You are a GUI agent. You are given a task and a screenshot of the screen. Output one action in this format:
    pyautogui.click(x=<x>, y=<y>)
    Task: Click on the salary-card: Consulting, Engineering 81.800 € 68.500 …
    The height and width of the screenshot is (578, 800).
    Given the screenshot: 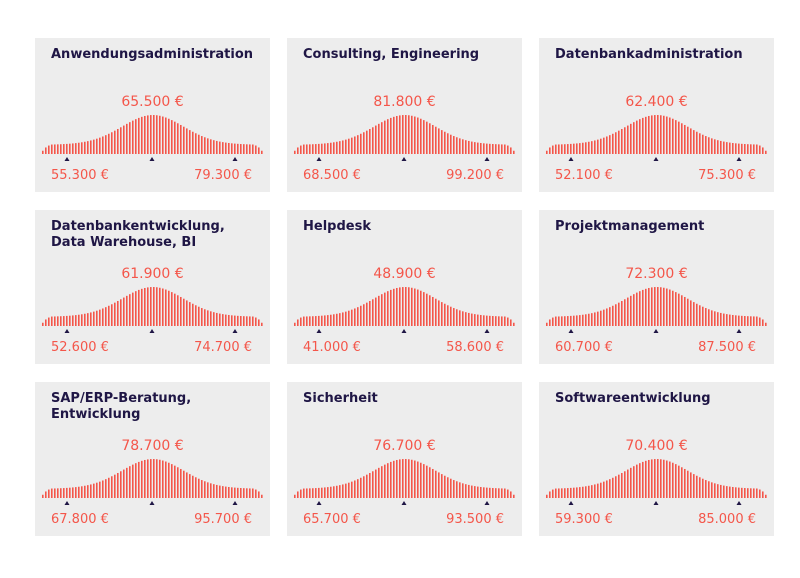 What is the action you would take?
    pyautogui.click(x=404, y=115)
    